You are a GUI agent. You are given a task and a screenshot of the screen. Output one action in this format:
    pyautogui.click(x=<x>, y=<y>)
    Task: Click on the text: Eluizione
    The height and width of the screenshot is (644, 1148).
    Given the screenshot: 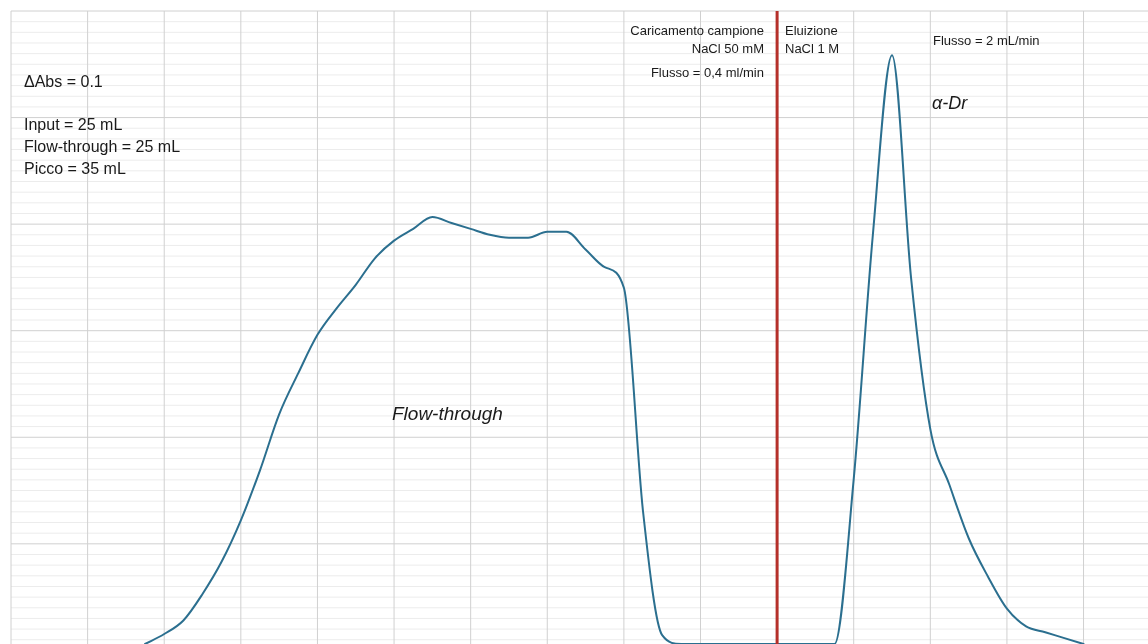 What is the action you would take?
    pyautogui.click(x=811, y=30)
    